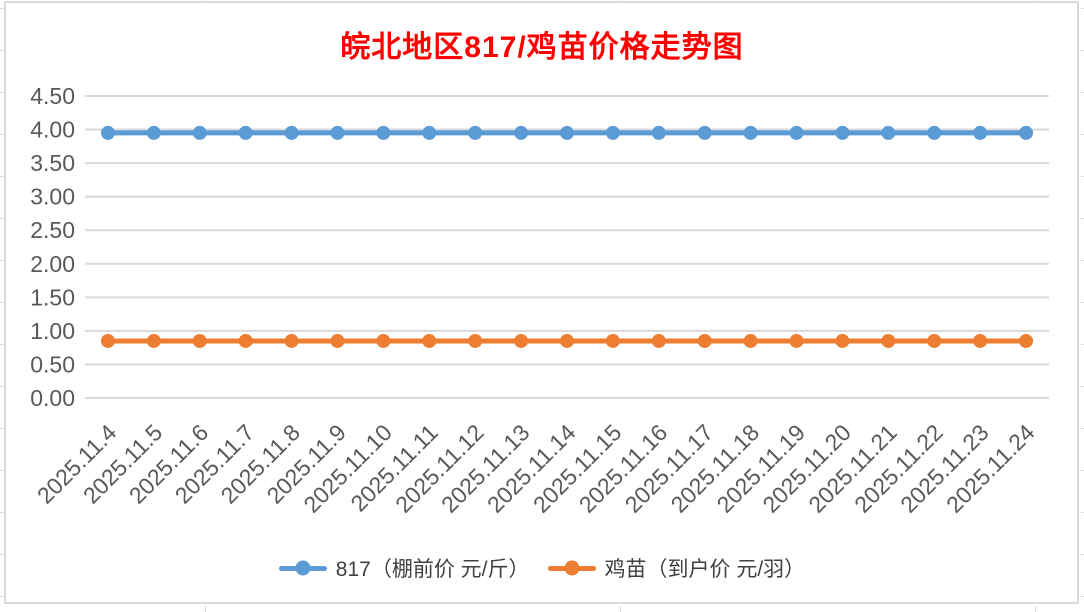 The image size is (1084, 612). Describe the element at coordinates (432, 569) in the screenshot. I see `legend-label-817: 817（棚前价 元/斤）` at that location.